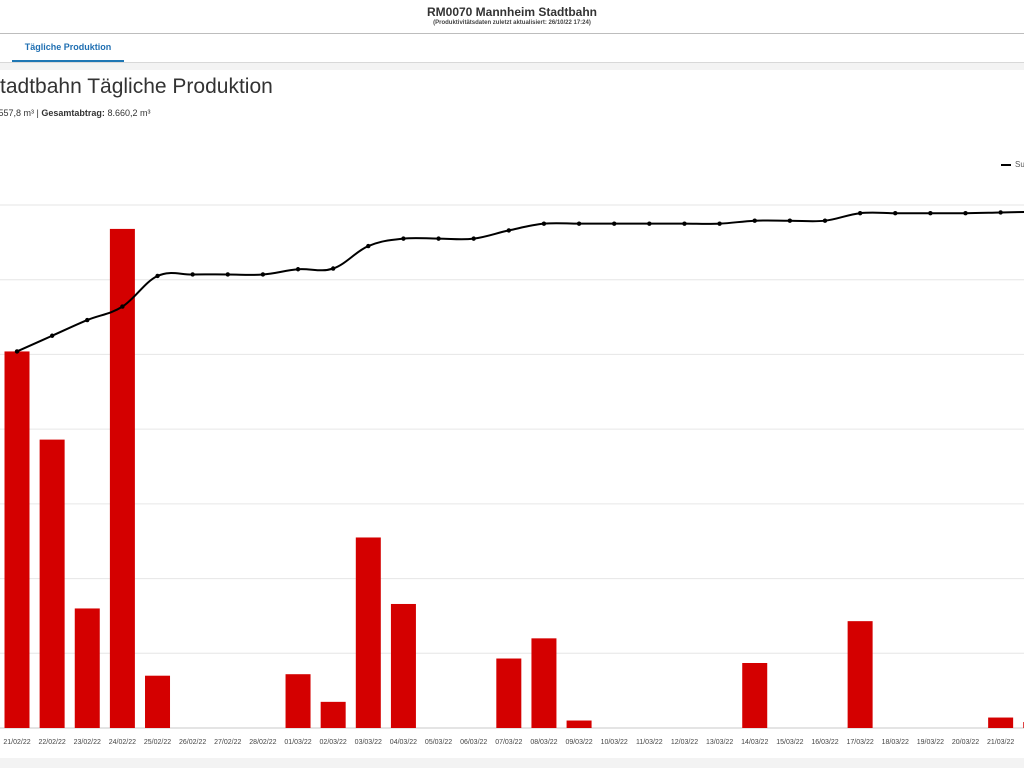  What do you see at coordinates (649, 223) in the screenshot?
I see `line-point-11/03/22` at bounding box center [649, 223].